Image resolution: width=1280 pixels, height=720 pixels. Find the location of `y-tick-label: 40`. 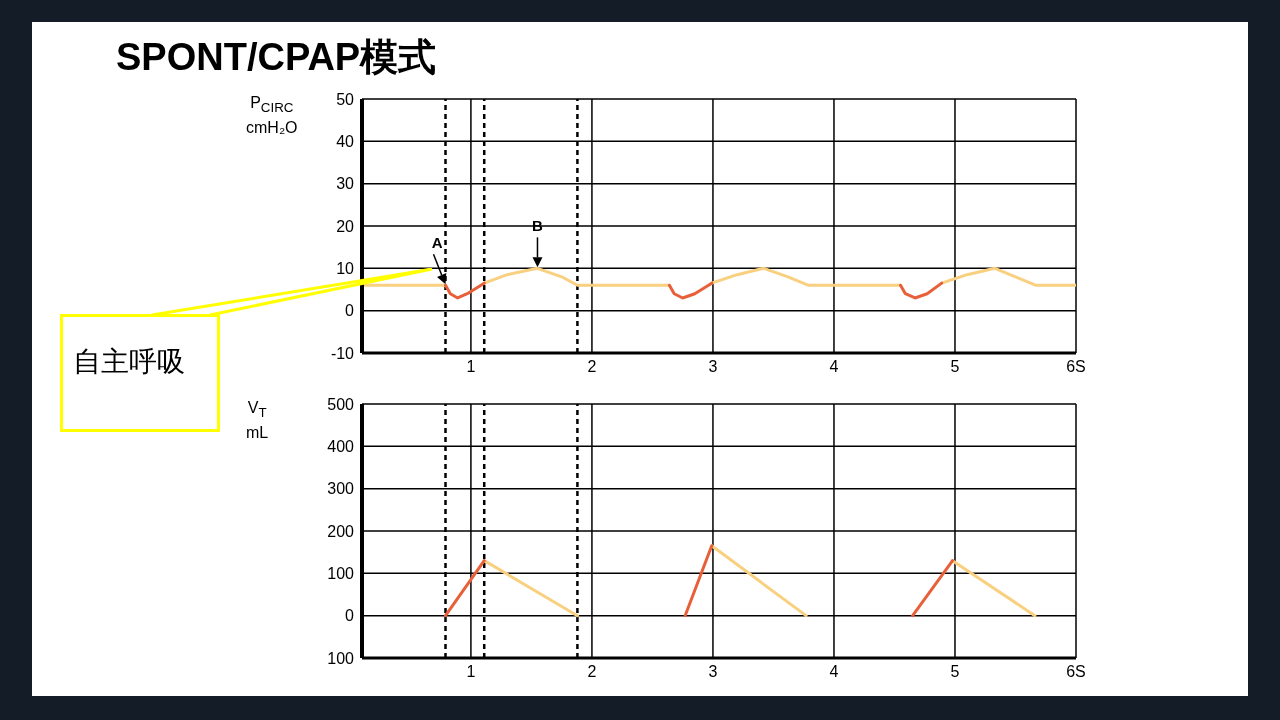

y-tick-label: 40 is located at coordinates (345, 142).